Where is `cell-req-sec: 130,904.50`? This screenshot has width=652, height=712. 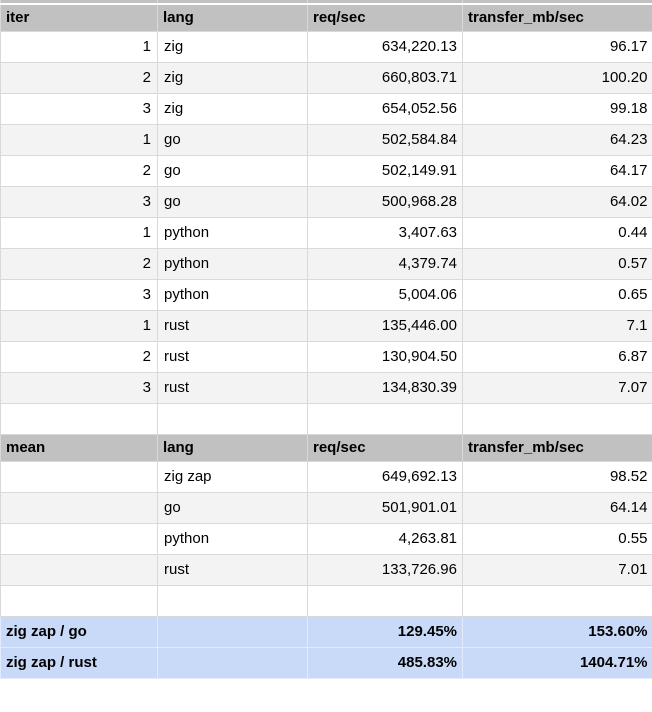 cell-req-sec: 130,904.50 is located at coordinates (385, 357).